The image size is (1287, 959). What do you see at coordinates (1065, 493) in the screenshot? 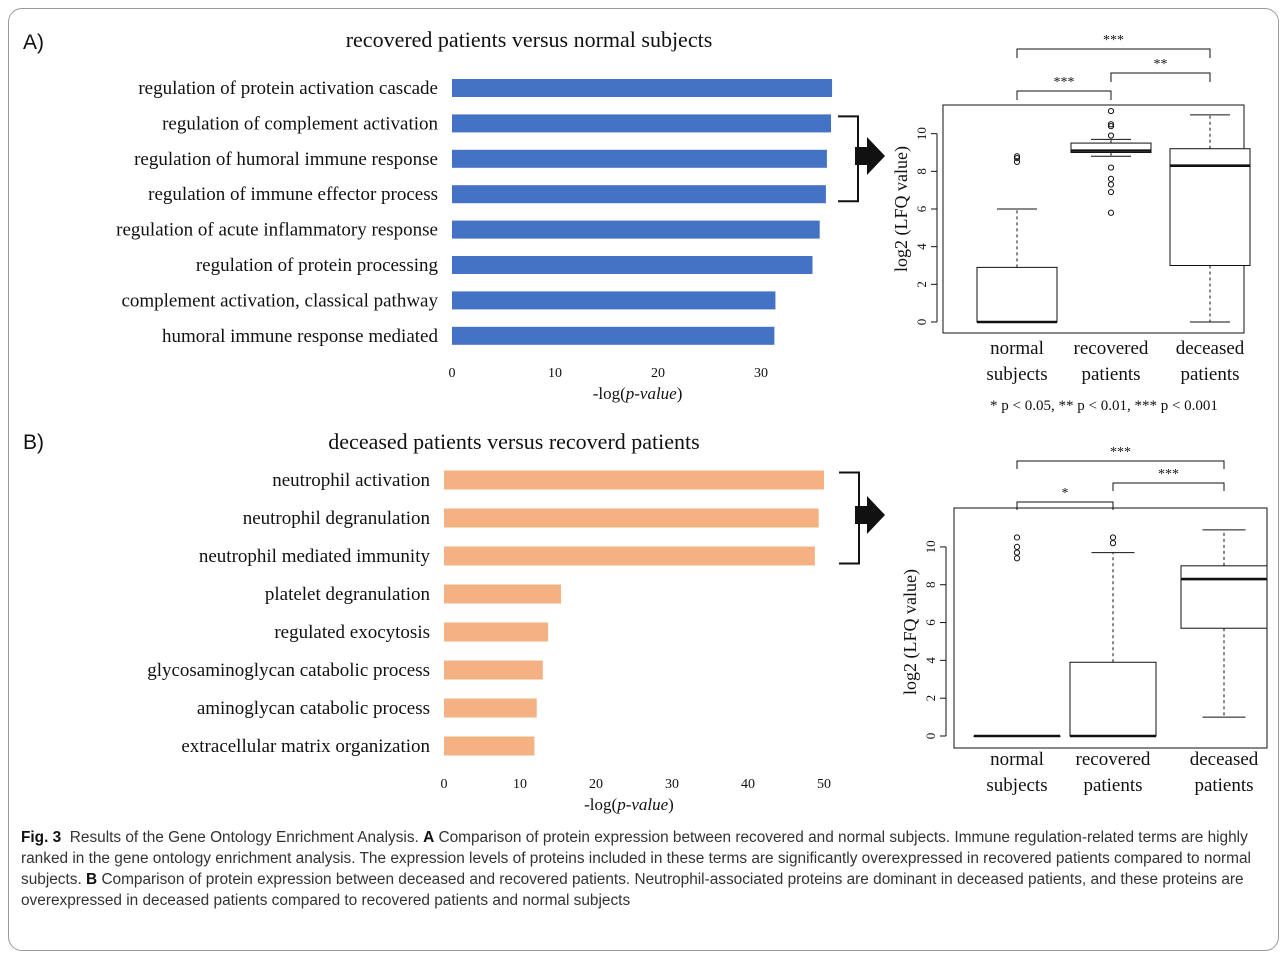
I see `significance-label: *` at bounding box center [1065, 493].